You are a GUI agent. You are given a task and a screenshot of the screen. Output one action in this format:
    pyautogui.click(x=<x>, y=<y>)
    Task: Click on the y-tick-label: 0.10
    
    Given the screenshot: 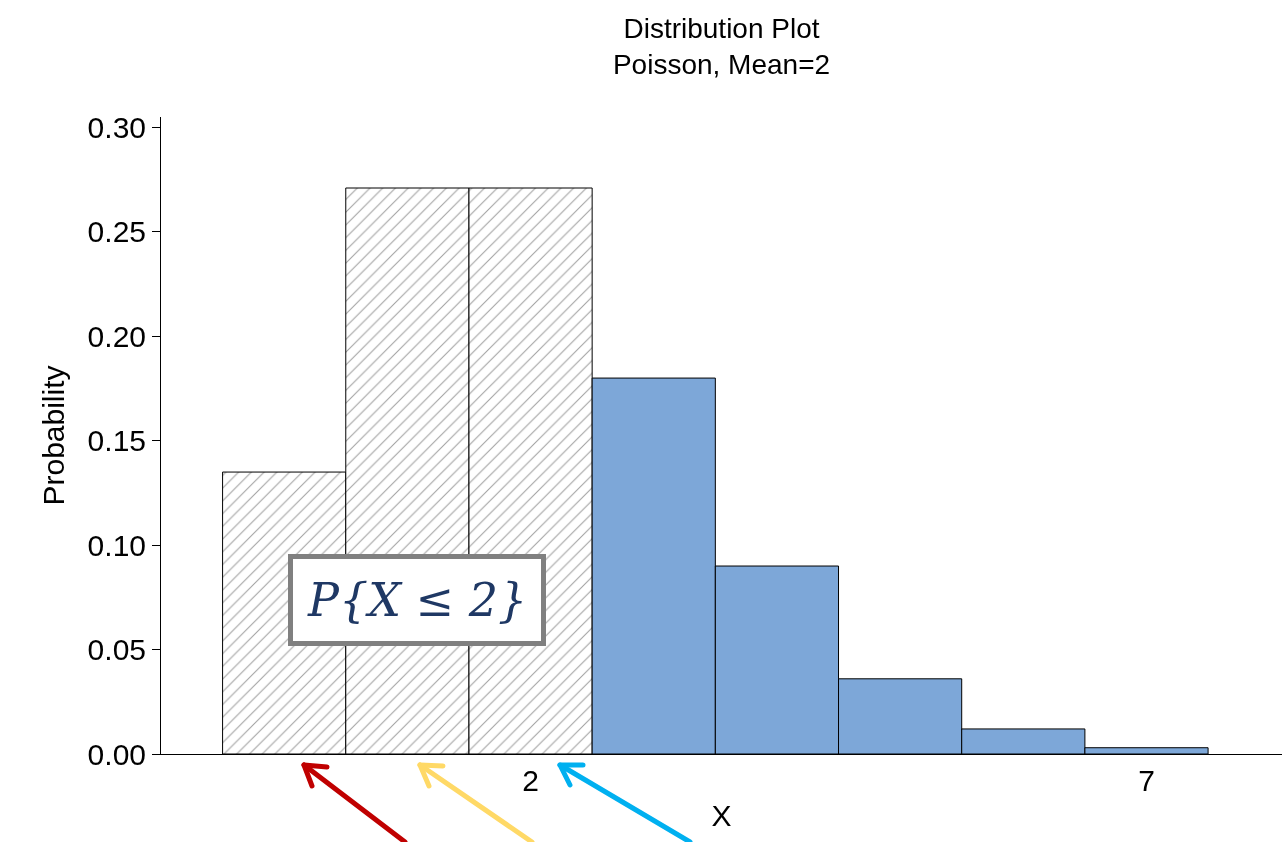 What is the action you would take?
    pyautogui.click(x=116, y=545)
    